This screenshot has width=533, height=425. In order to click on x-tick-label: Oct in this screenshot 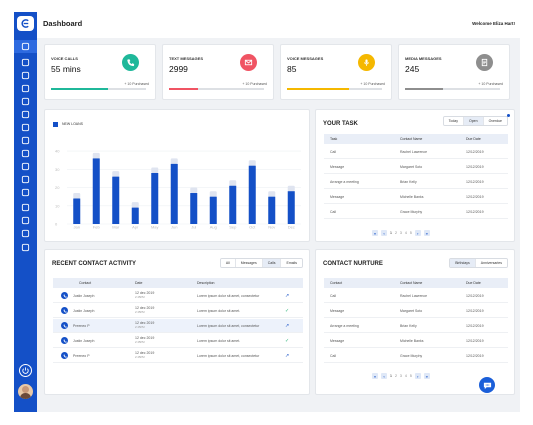, I will do `click(252, 227)`.